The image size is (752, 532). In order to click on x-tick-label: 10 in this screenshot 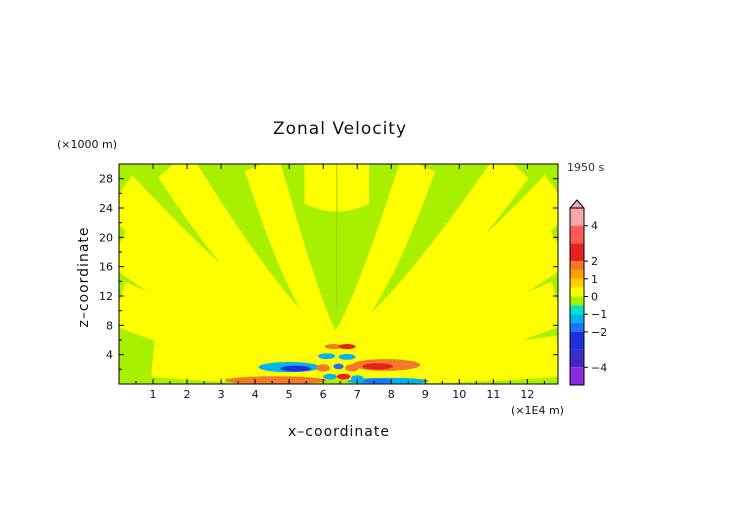, I will do `click(459, 394)`.